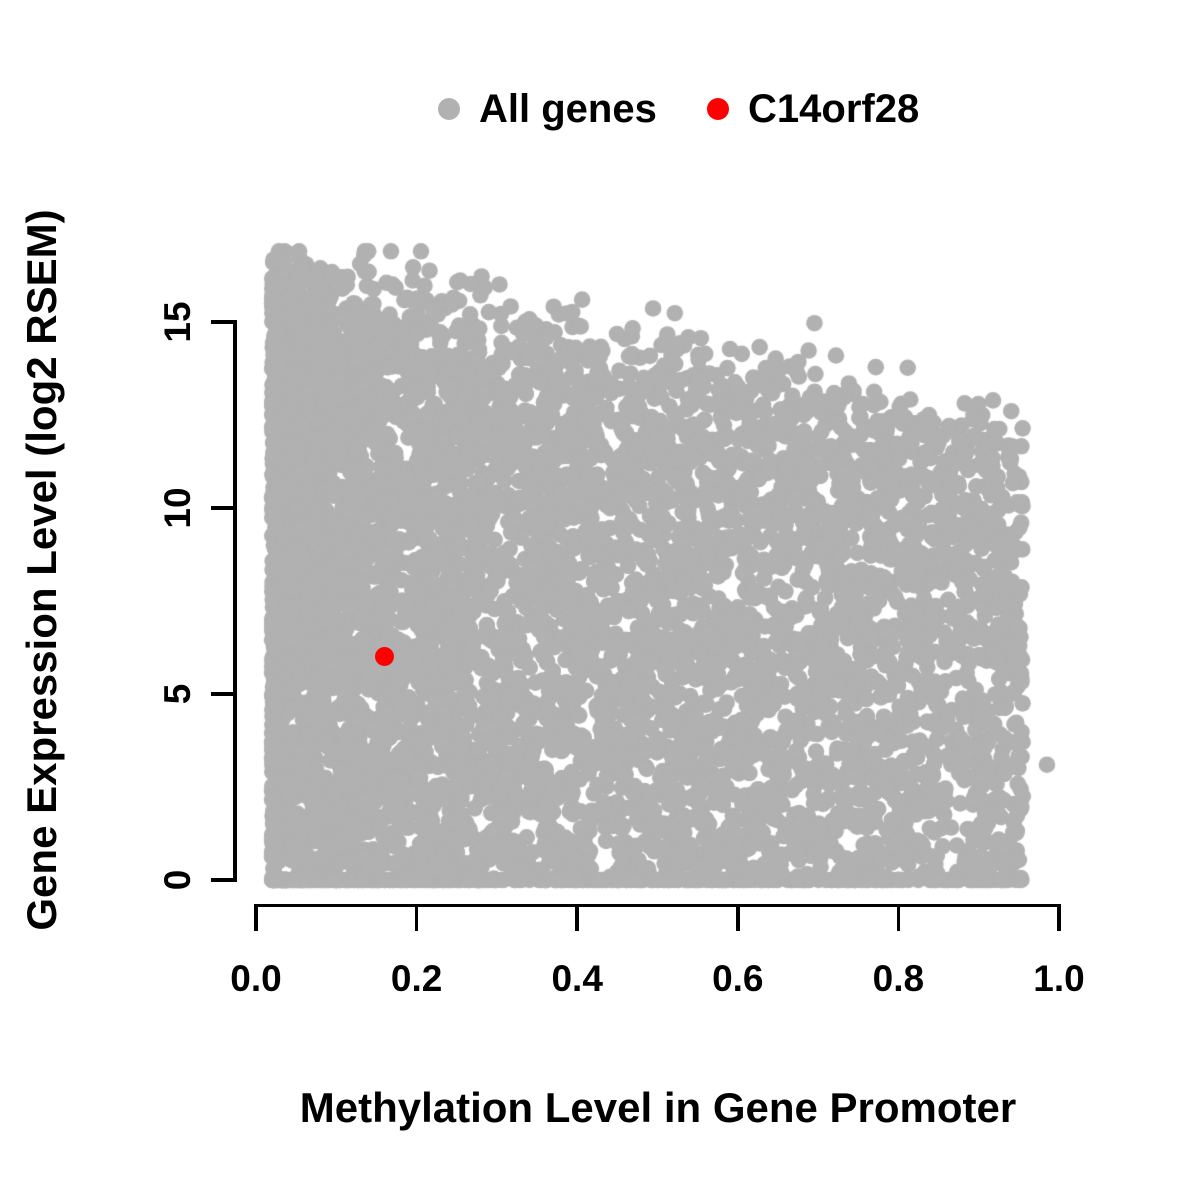  I want to click on legend-label-c14orf28: C14orf28, so click(834, 109).